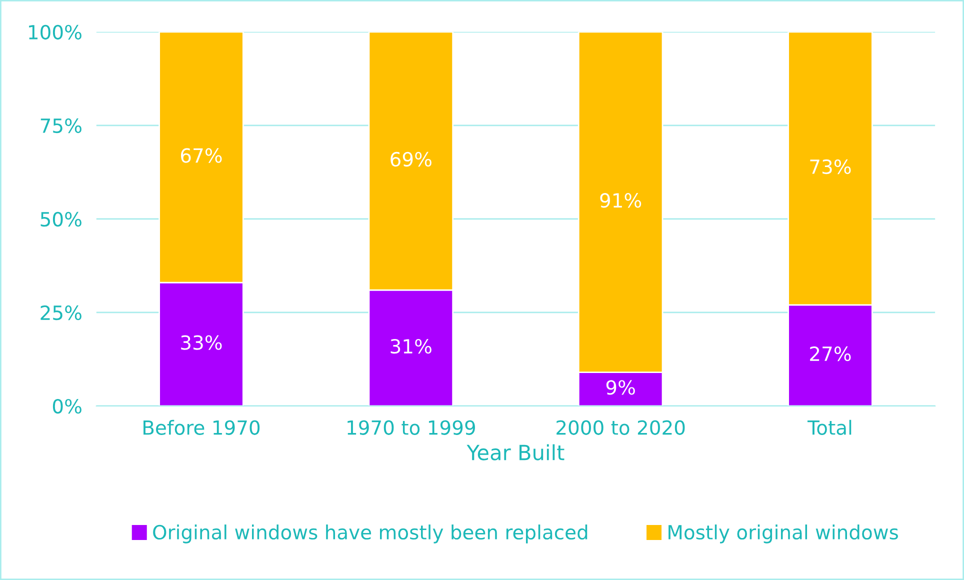  I want to click on data-label: 67%, so click(201, 155).